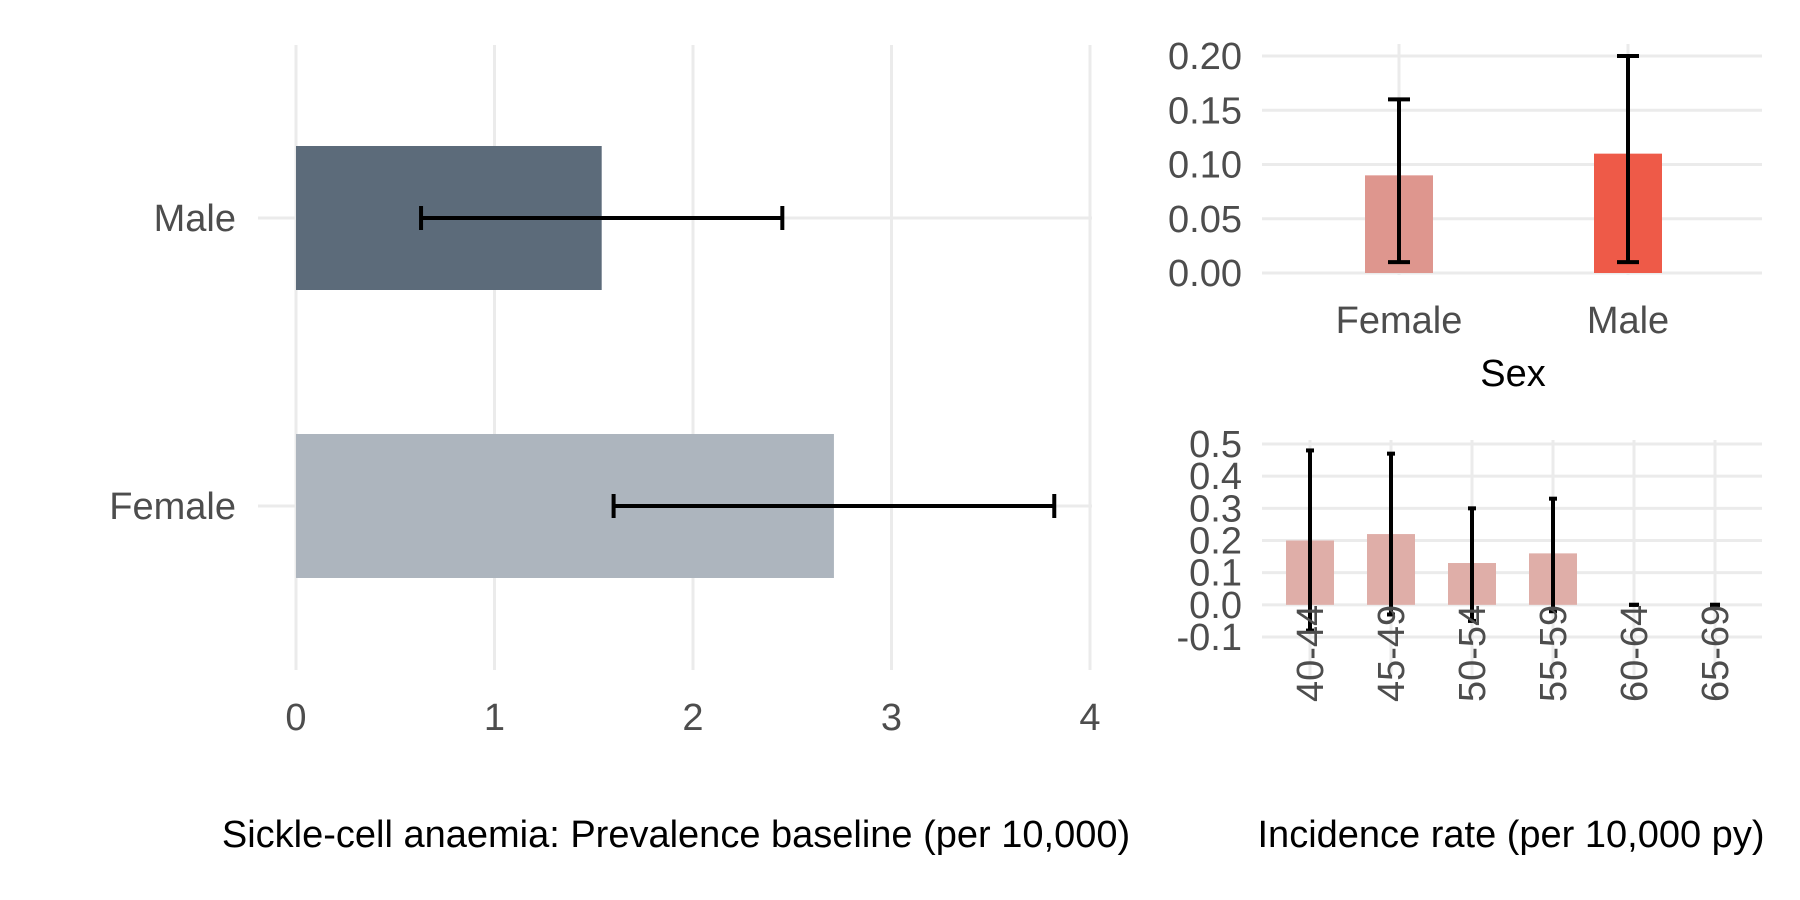 Image resolution: width=1800 pixels, height=900 pixels. I want to click on x-tick-label: 3, so click(891, 718).